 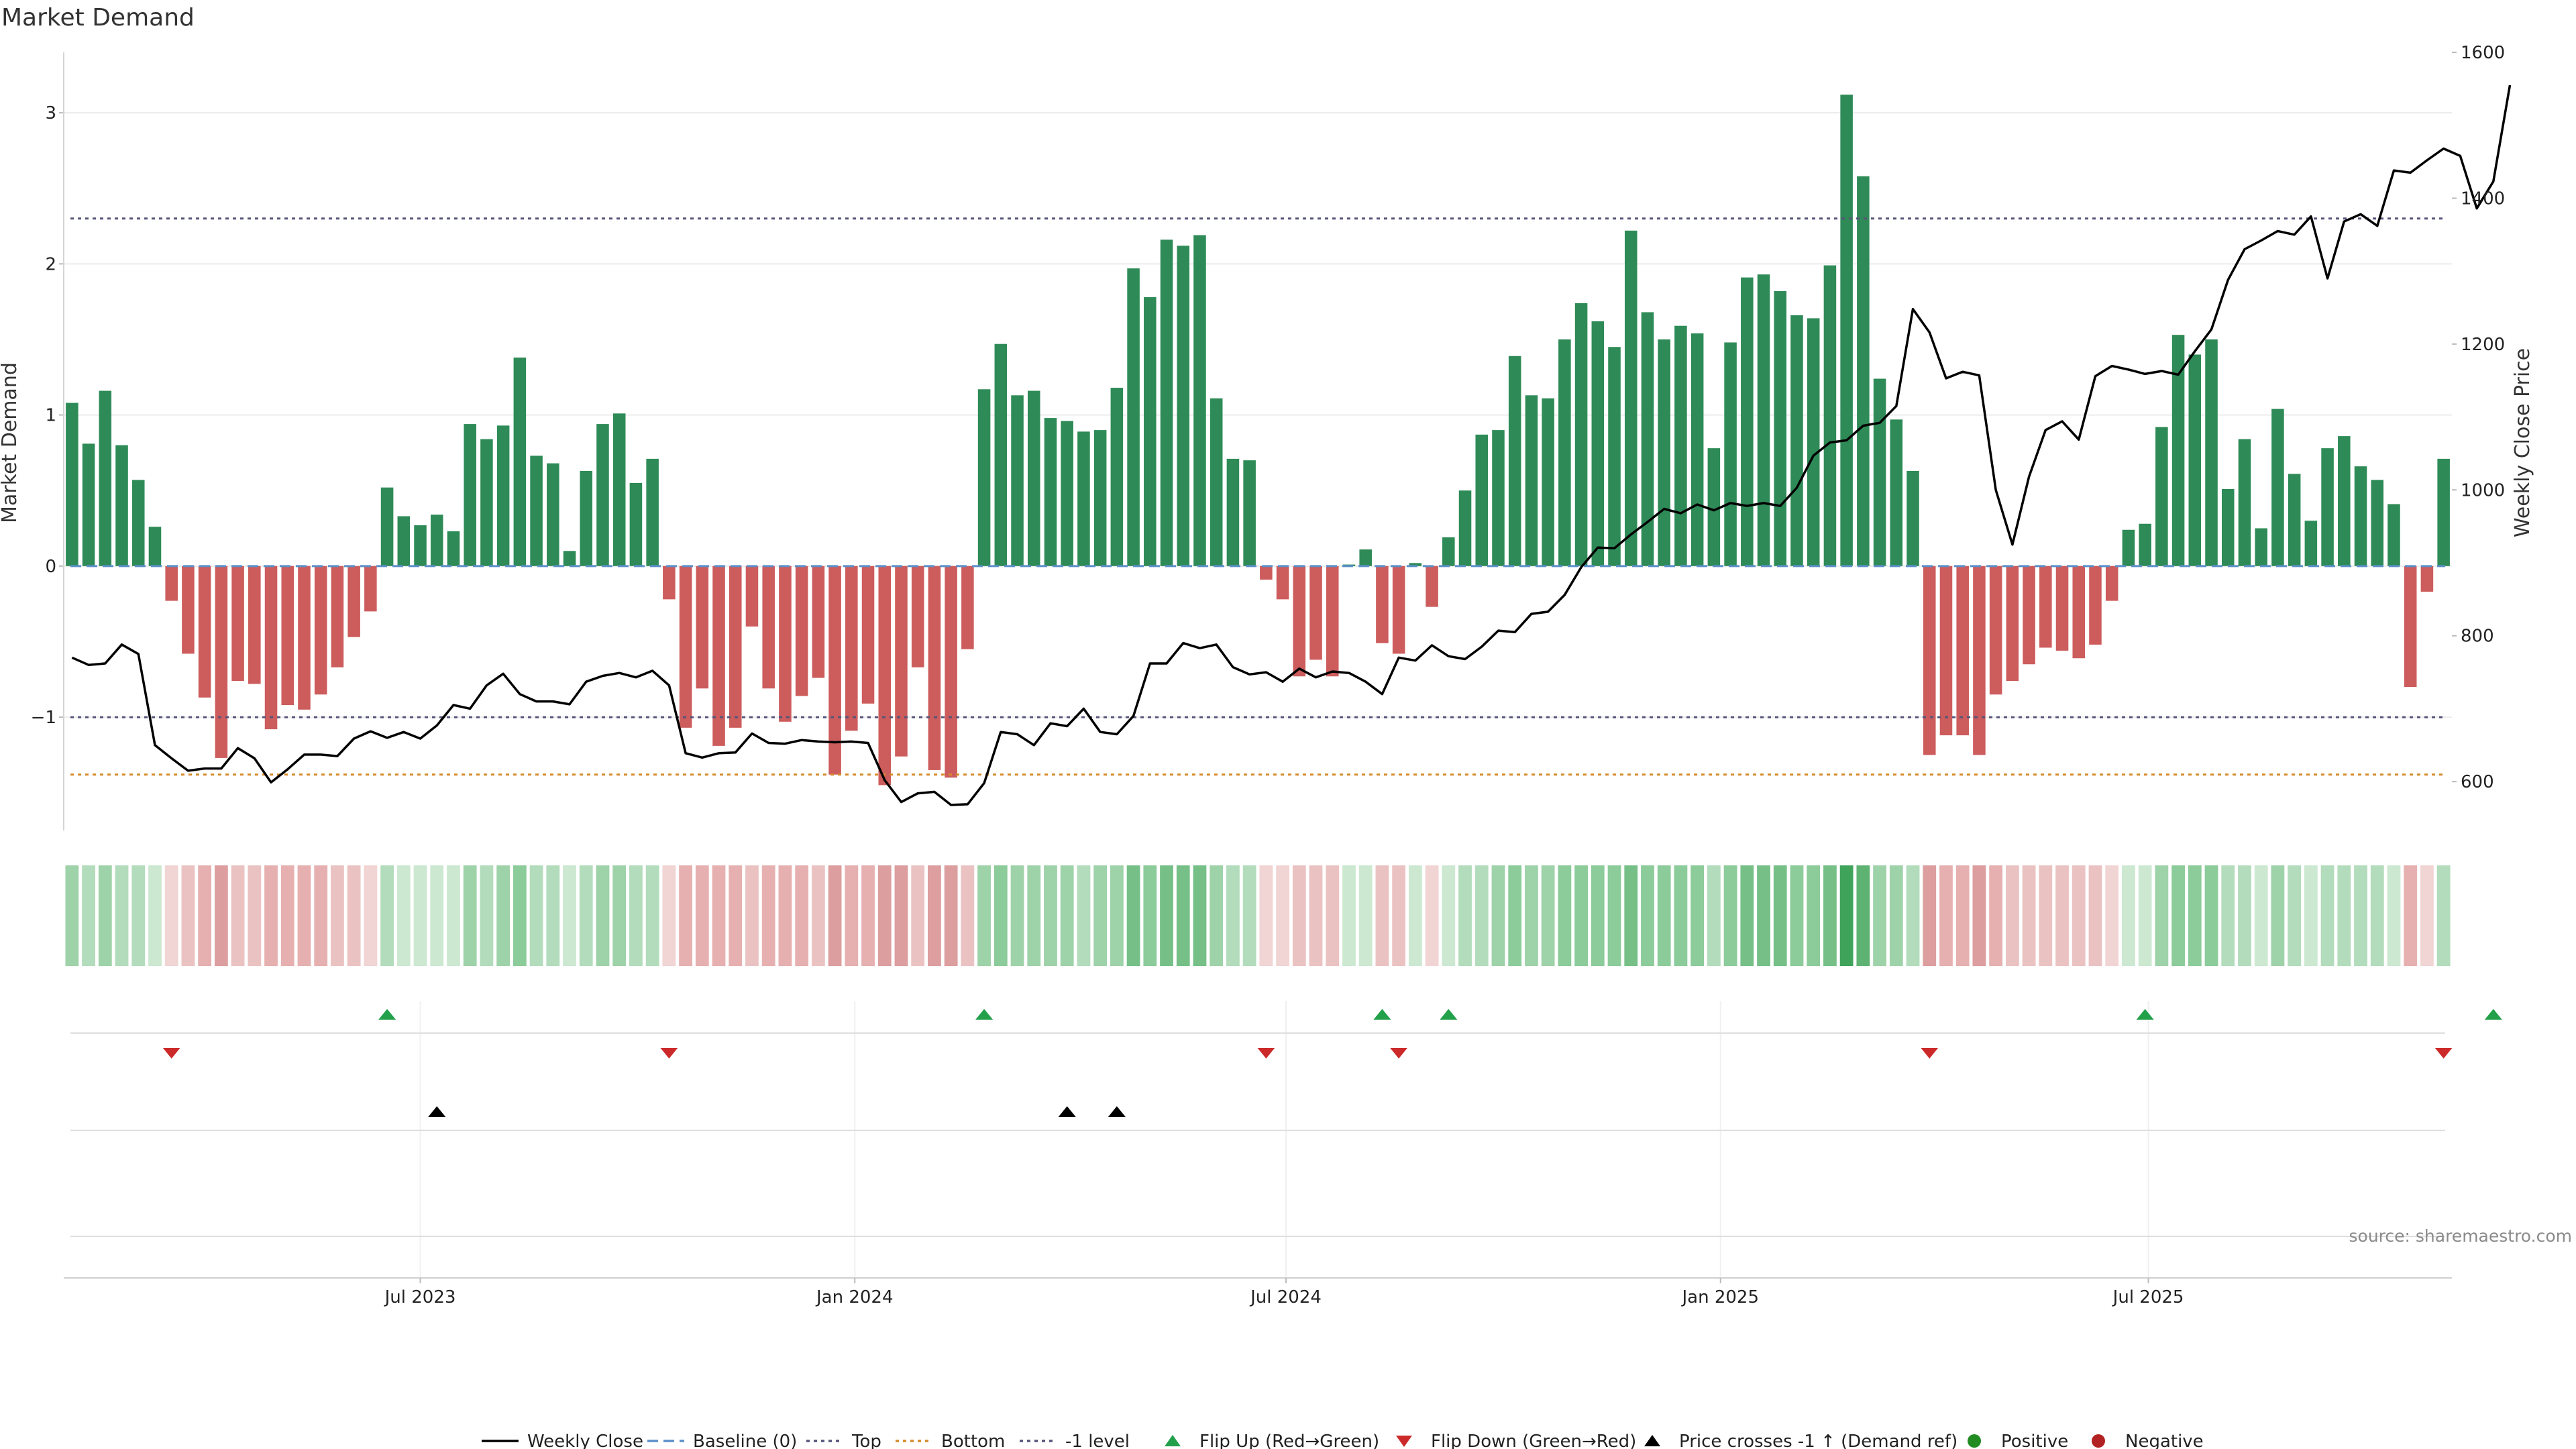 What do you see at coordinates (2483, 490) in the screenshot?
I see `y2-tick-label: 1000` at bounding box center [2483, 490].